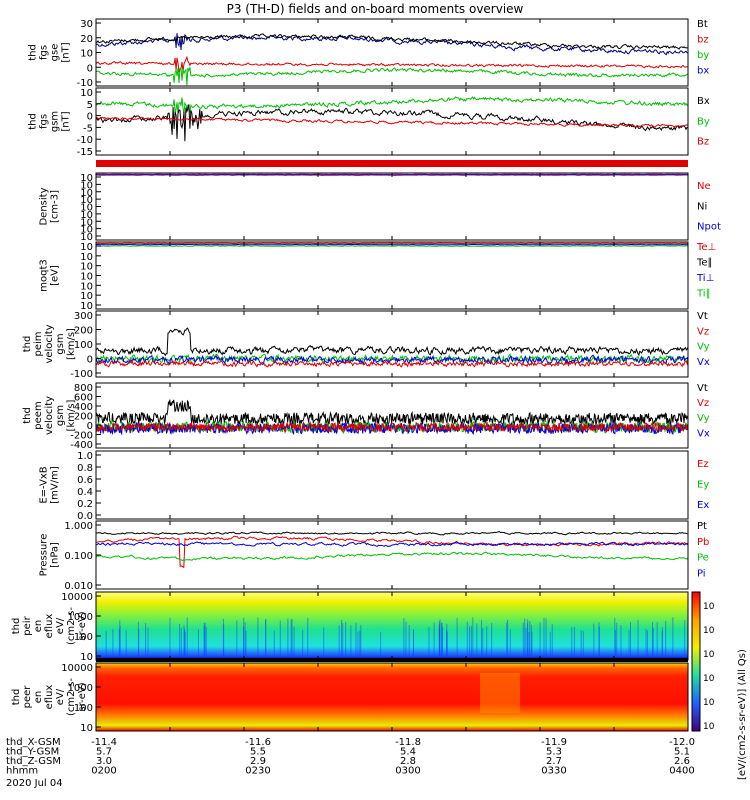  I want to click on series-Tipar-line, so click(392, 246).